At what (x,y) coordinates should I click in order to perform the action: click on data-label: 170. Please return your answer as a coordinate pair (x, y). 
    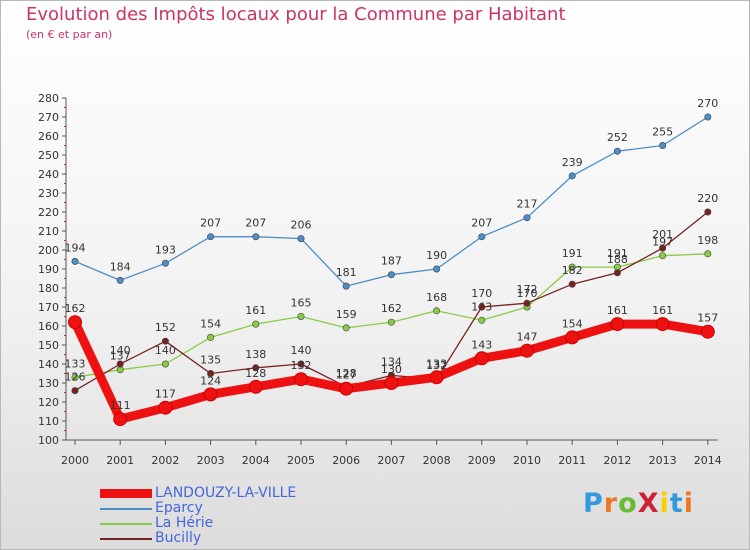
    Looking at the image, I should click on (481, 293).